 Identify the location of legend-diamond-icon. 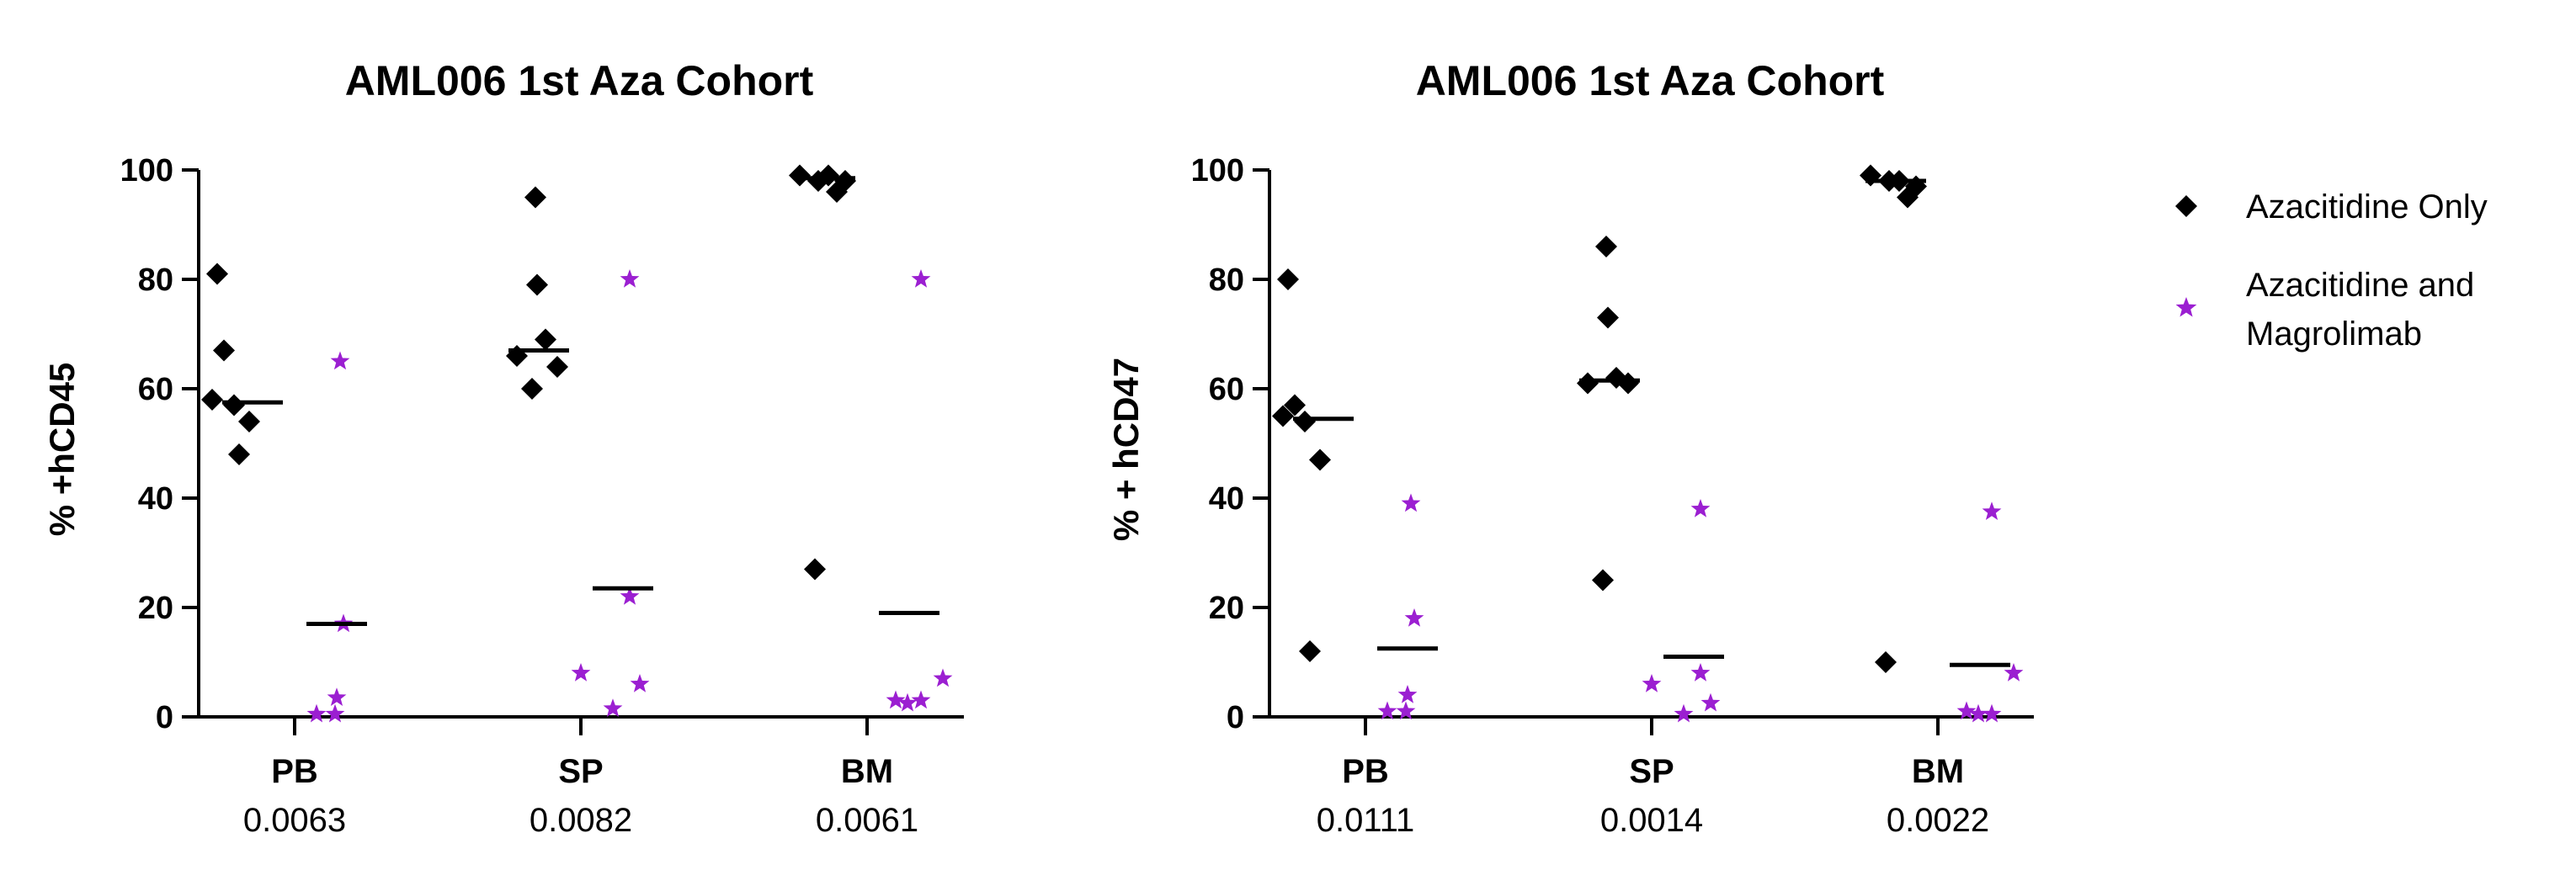
(2186, 206).